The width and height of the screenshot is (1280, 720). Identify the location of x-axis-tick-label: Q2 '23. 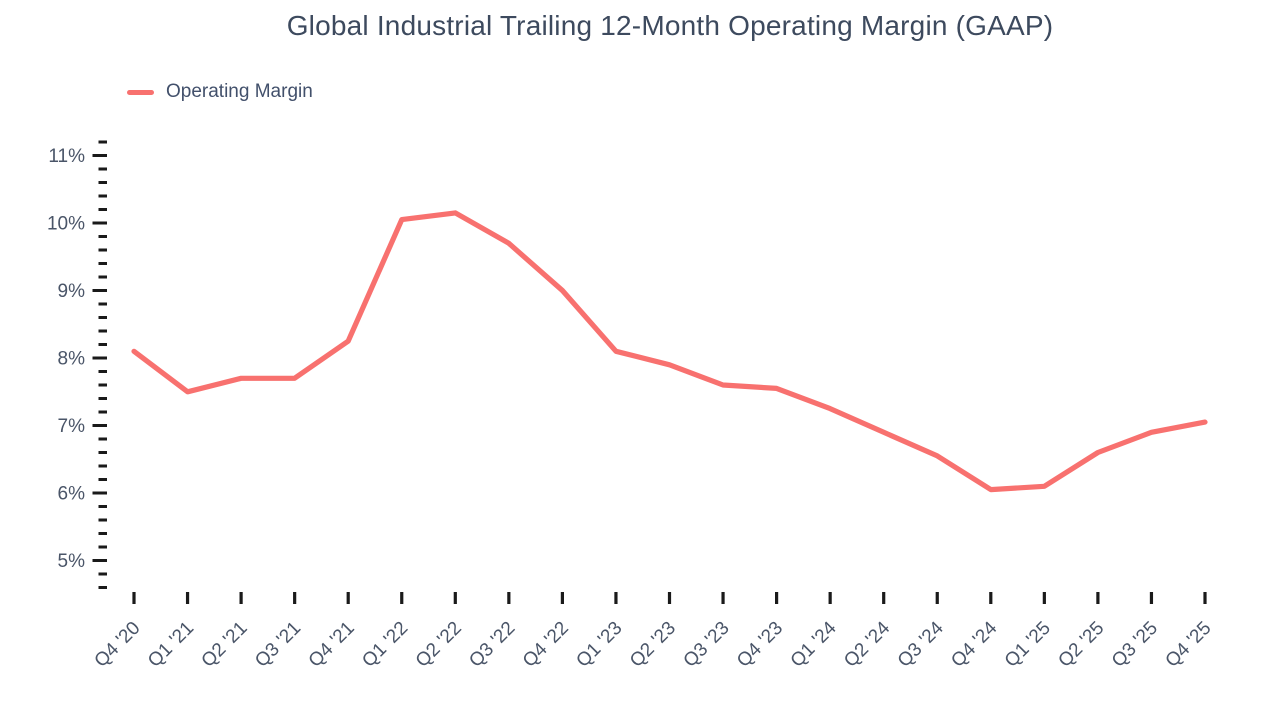
(653, 645).